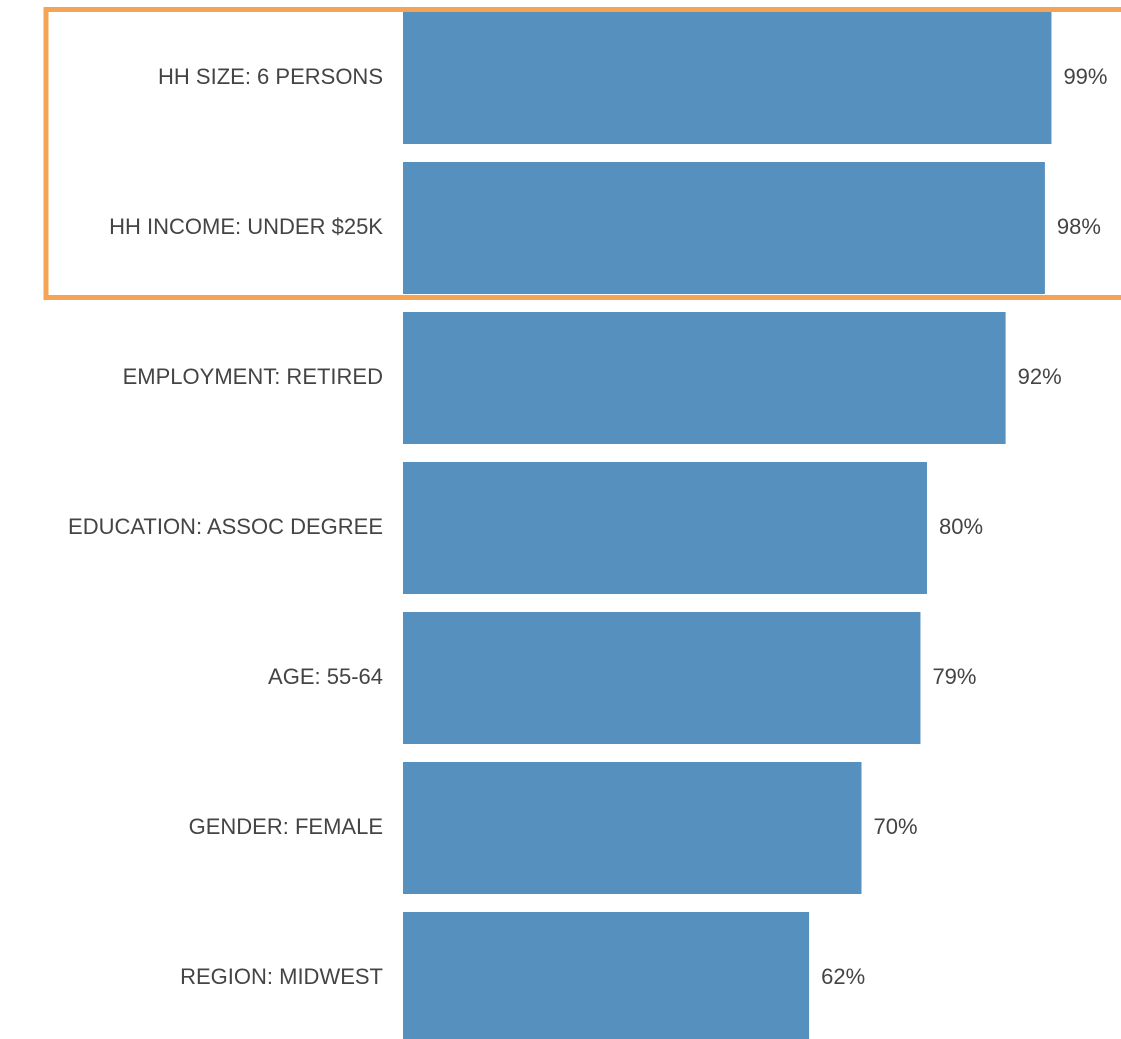 The image size is (1121, 1039). What do you see at coordinates (325, 676) in the screenshot?
I see `category-label: AGE: 55-64` at bounding box center [325, 676].